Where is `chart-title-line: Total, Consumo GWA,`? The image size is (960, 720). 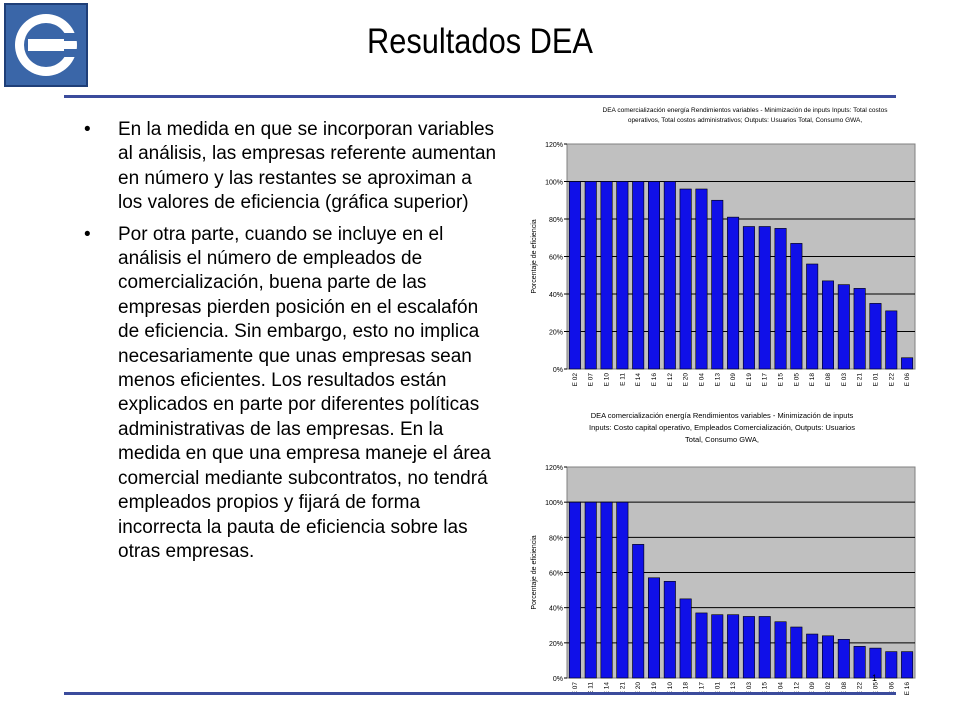 chart-title-line: Total, Consumo GWA, is located at coordinates (722, 439).